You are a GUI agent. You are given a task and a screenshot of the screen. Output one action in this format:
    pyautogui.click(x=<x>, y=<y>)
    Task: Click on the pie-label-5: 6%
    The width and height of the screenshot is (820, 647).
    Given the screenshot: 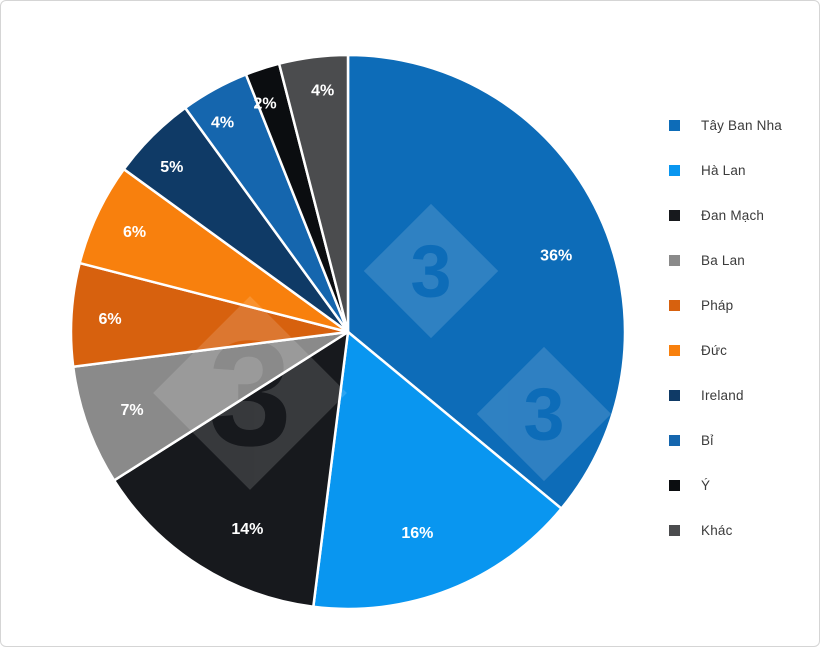 What is the action you would take?
    pyautogui.click(x=134, y=232)
    